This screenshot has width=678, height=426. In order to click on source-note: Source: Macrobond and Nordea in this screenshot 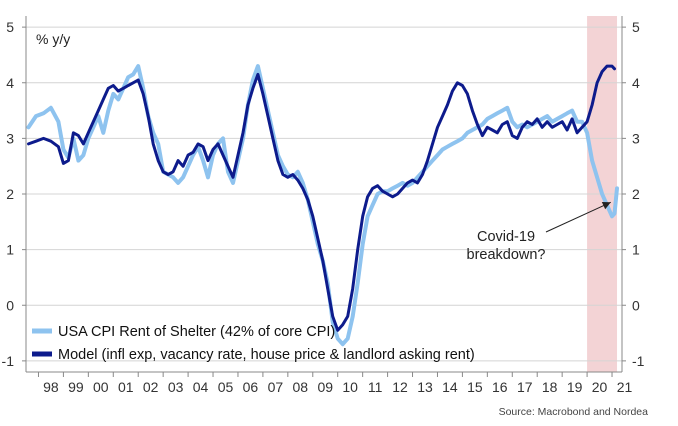, I will do `click(574, 412)`.